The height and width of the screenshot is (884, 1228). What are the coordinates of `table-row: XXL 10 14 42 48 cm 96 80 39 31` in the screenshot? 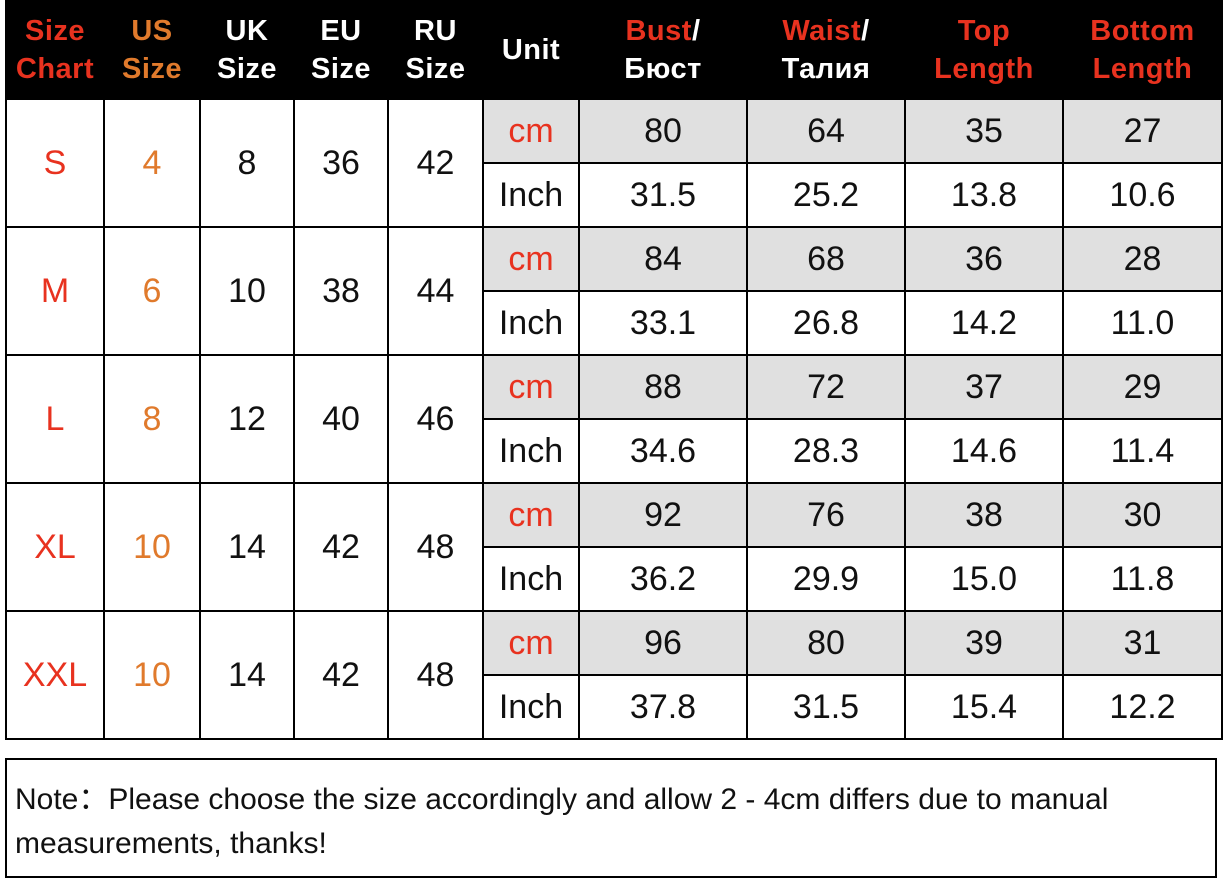 It's located at (614, 675).